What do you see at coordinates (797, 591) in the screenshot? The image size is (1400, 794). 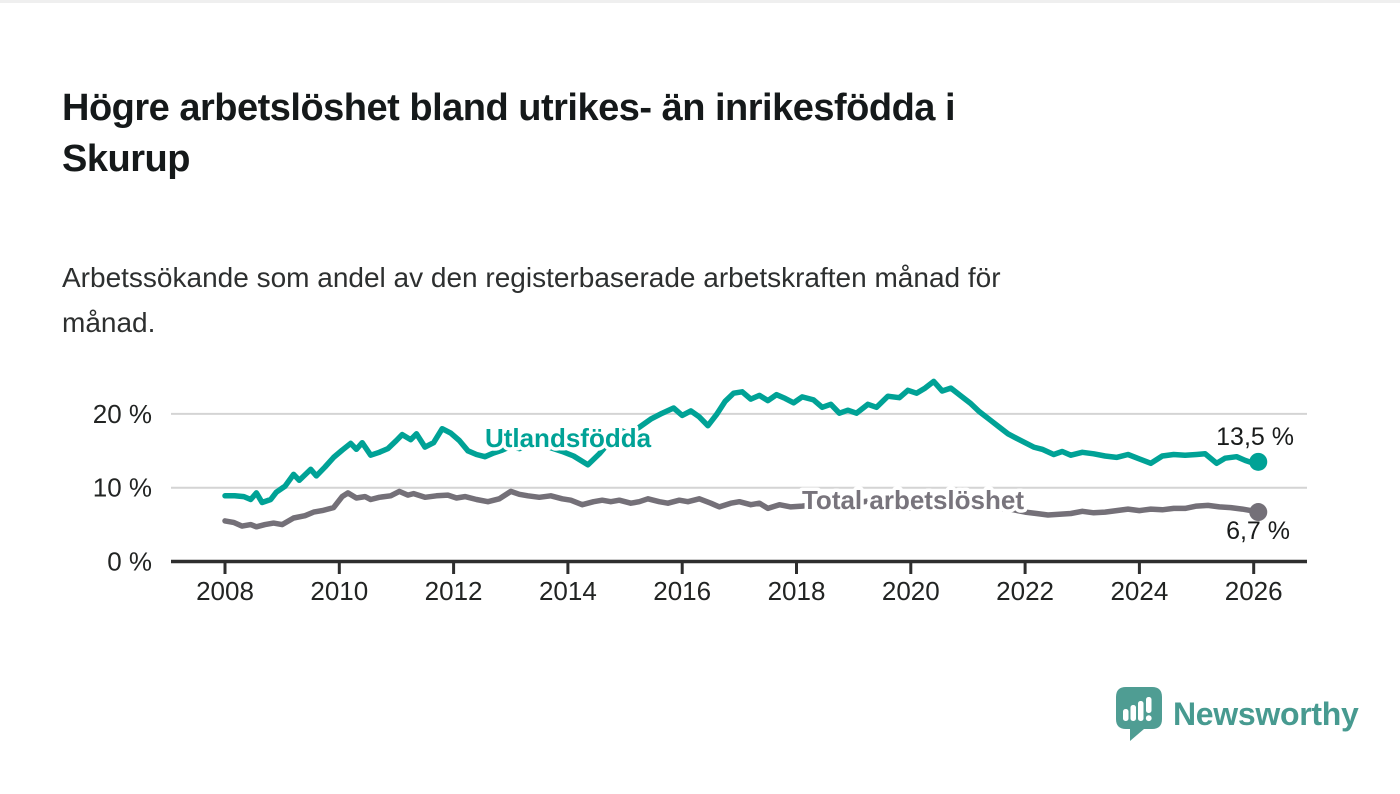 I see `x-tick-label-2018: 2018` at bounding box center [797, 591].